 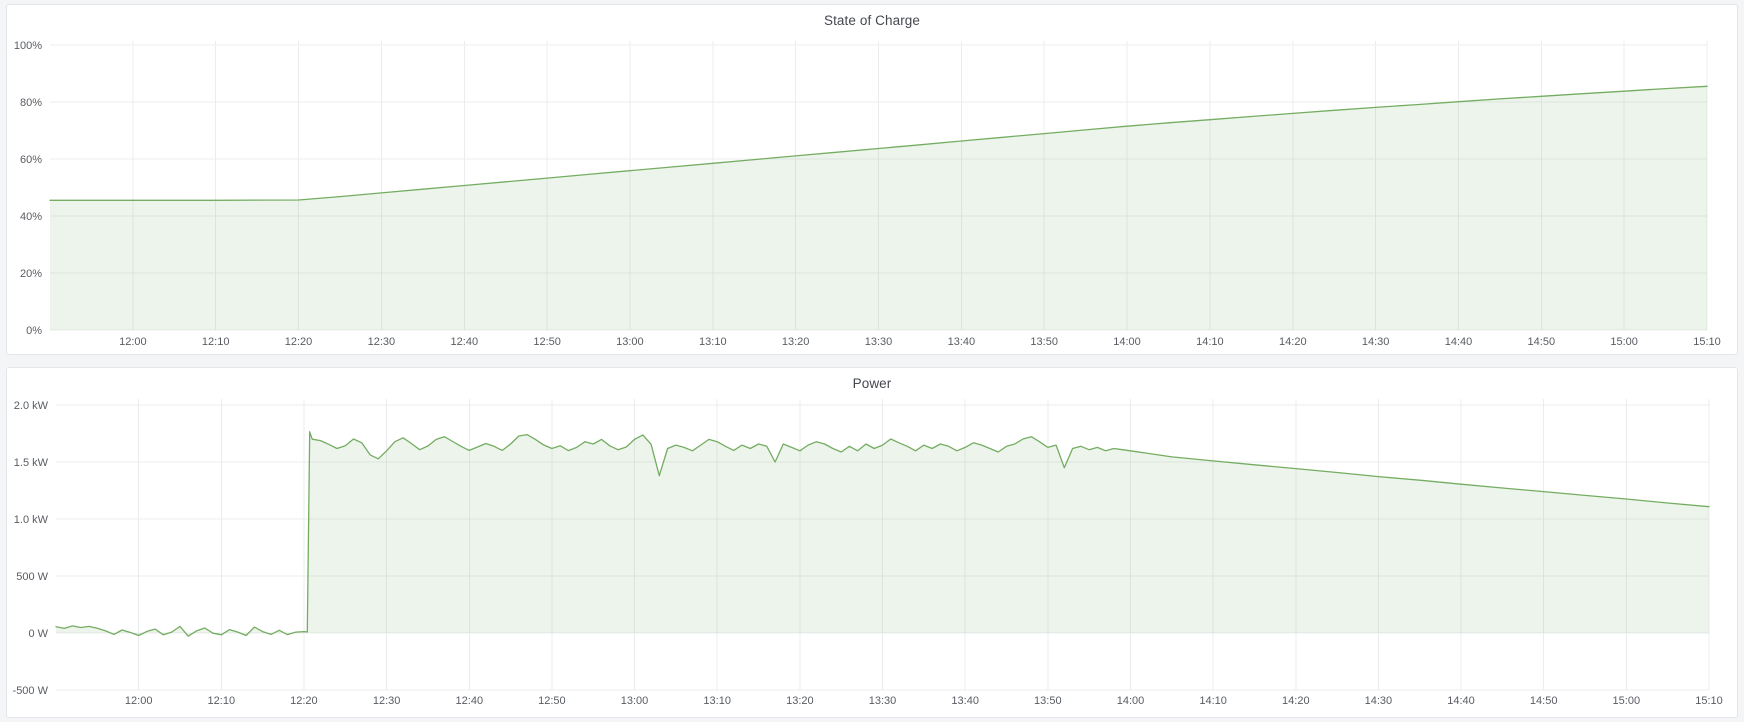 I want to click on panel-title-state-of-charge: State of Charge, so click(x=872, y=20).